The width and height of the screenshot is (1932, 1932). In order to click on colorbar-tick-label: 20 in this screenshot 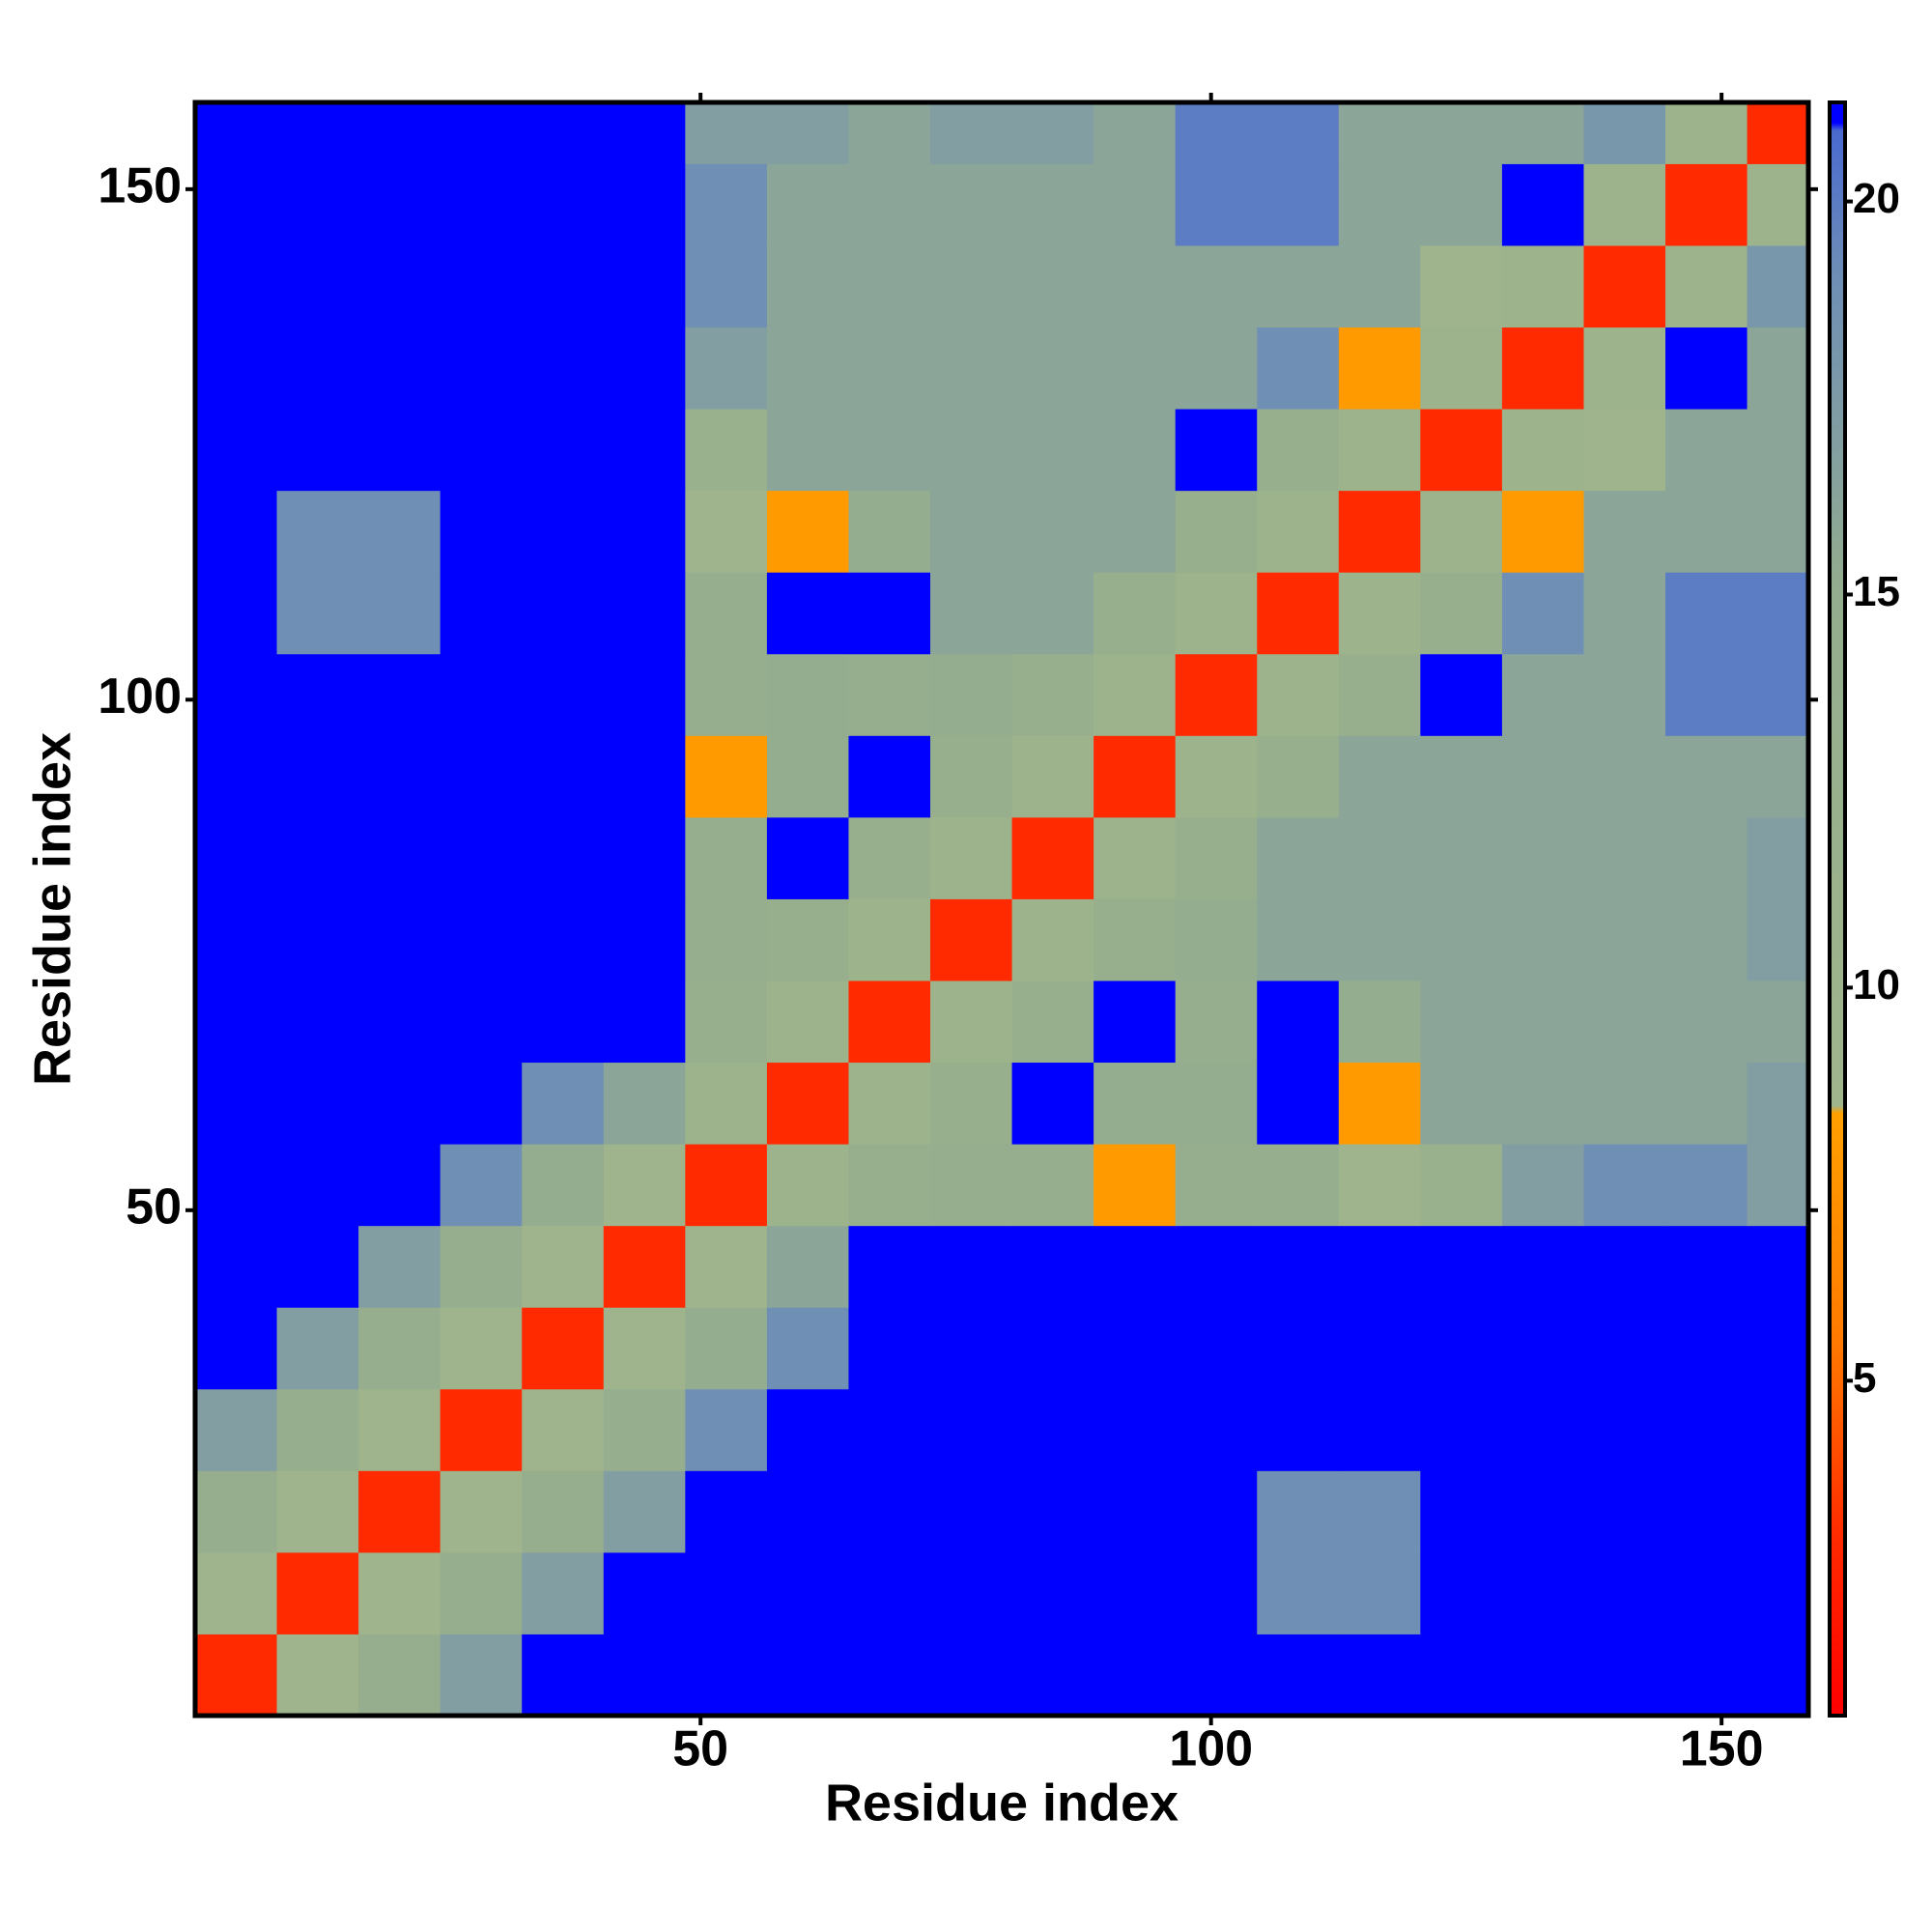, I will do `click(1876, 198)`.